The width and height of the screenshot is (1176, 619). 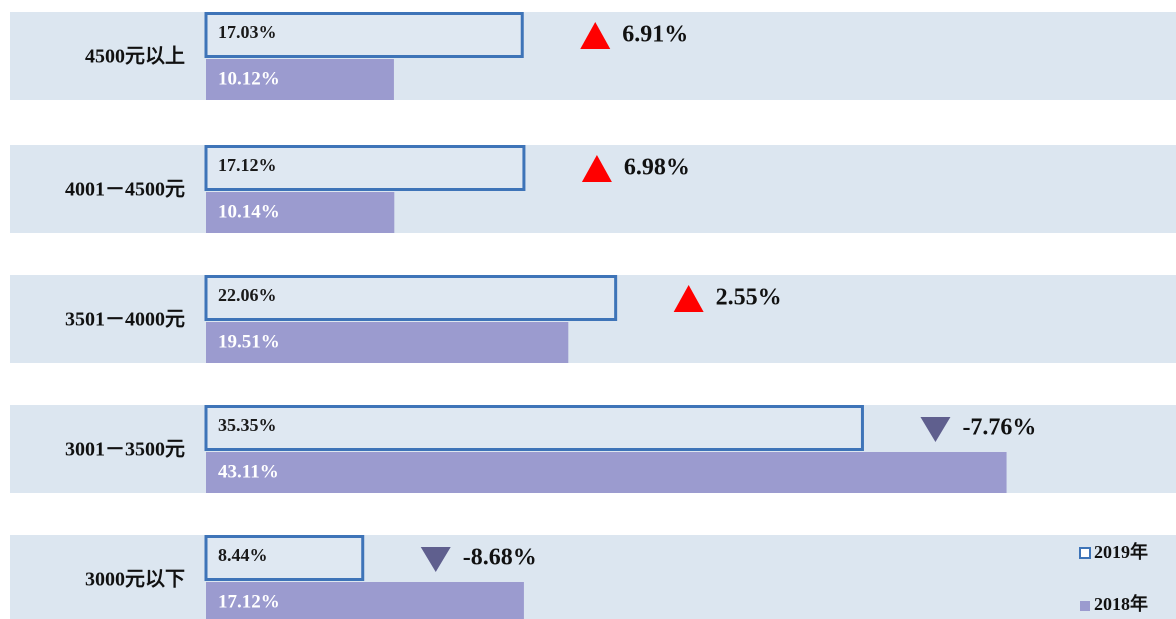 What do you see at coordinates (249, 78) in the screenshot?
I see `value-label: 10.12%` at bounding box center [249, 78].